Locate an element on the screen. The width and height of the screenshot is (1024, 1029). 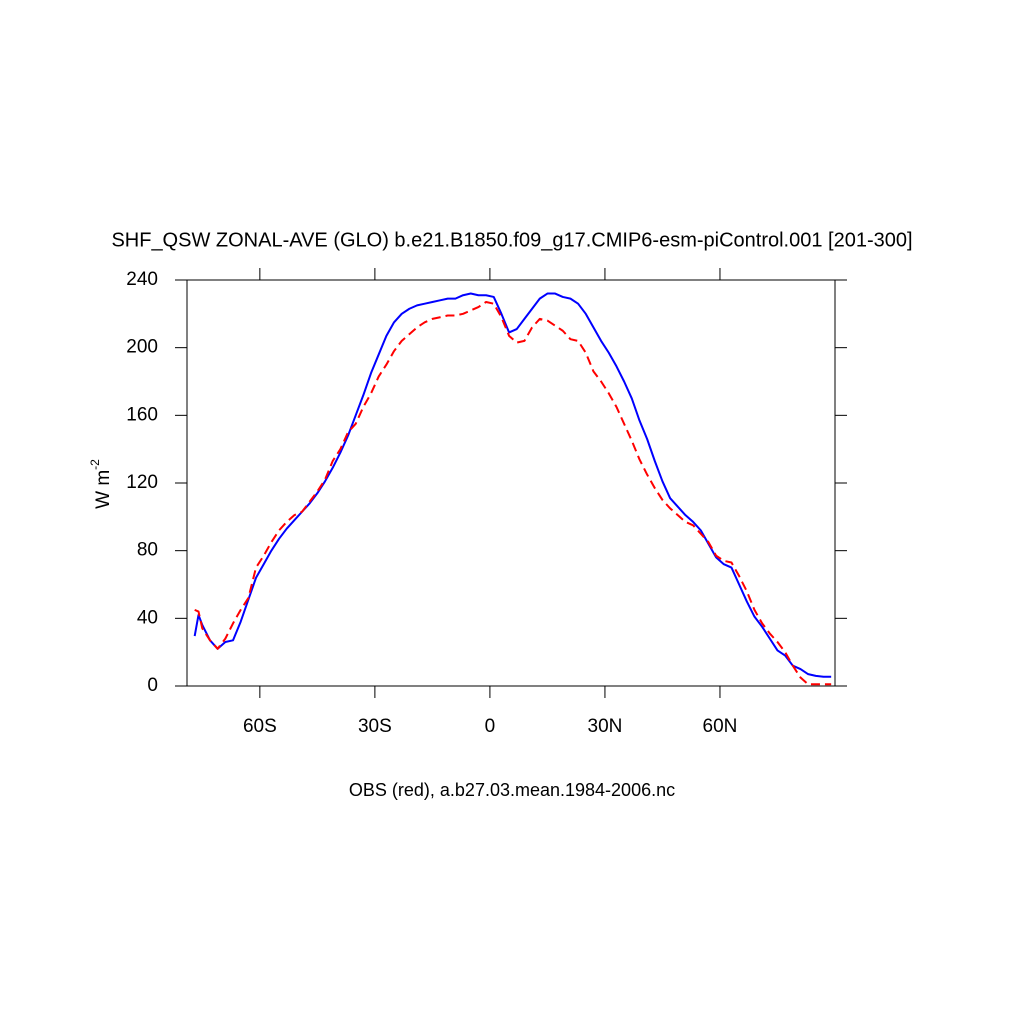
y-axis-label: W m-2 is located at coordinates (101, 484).